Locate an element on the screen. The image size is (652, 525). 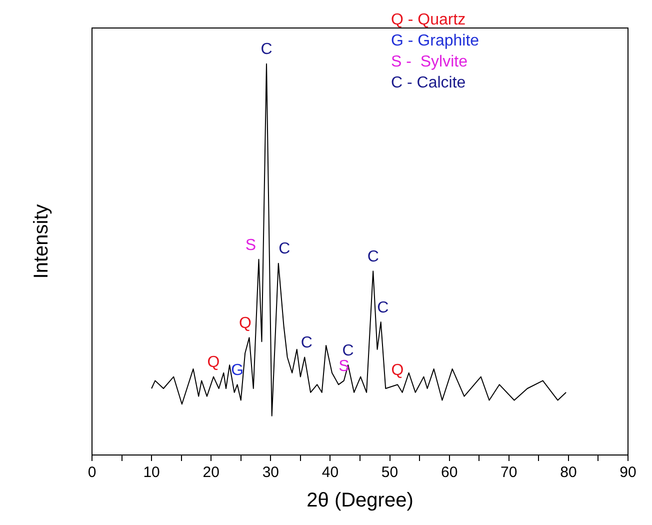
annotation: G is located at coordinates (237, 370).